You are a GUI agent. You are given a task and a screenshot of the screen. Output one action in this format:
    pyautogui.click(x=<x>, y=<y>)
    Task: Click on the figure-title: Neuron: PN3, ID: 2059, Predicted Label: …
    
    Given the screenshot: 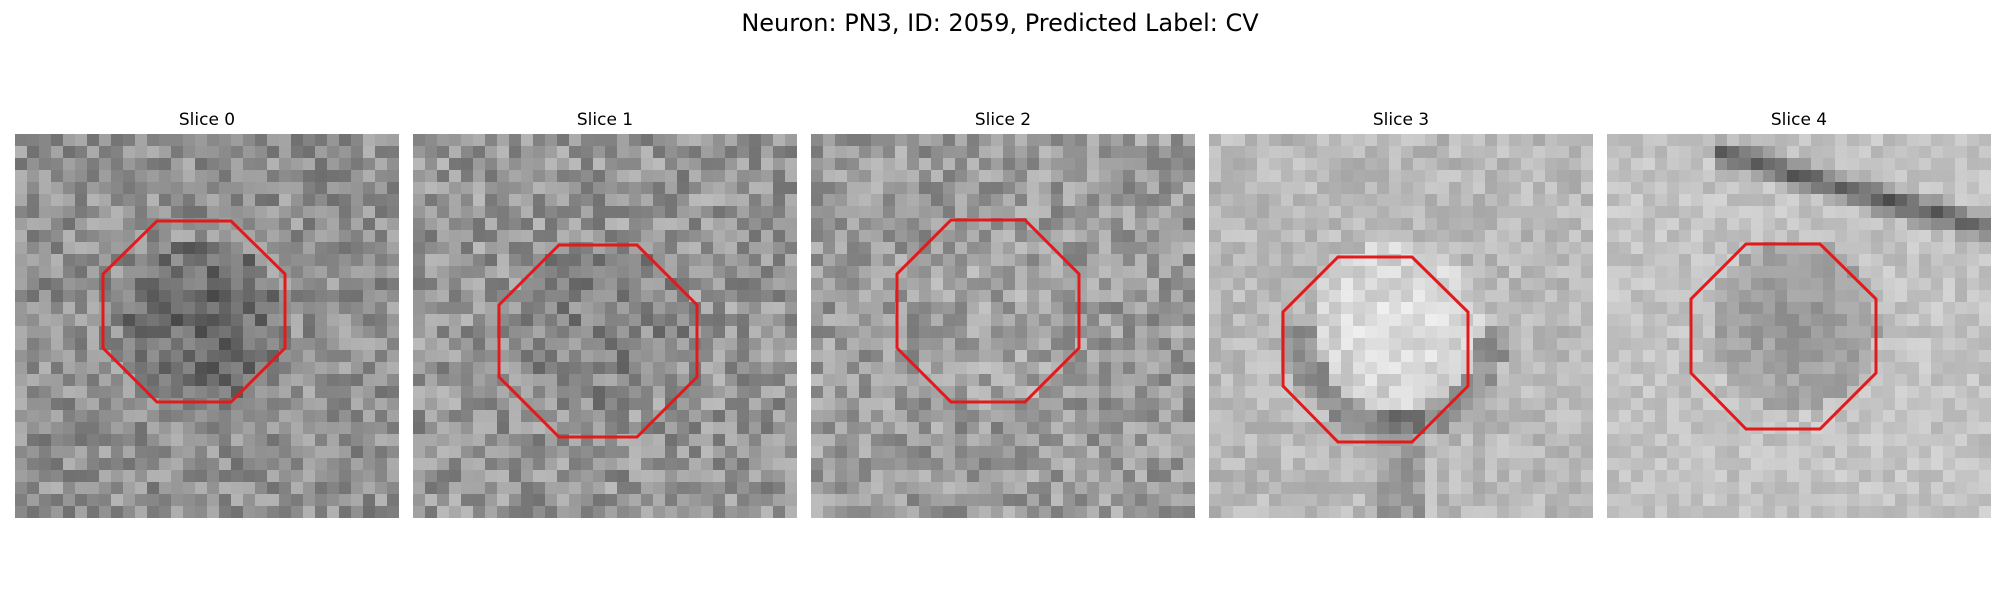 What is the action you would take?
    pyautogui.click(x=1000, y=23)
    